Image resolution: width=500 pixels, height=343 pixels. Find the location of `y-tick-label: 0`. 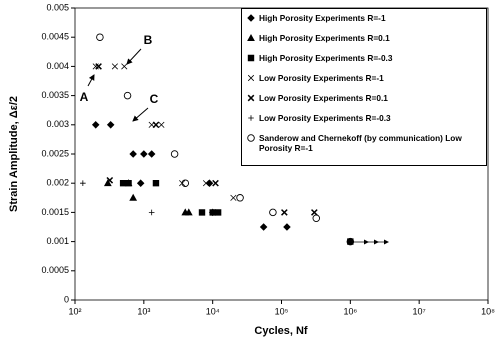

y-tick-label: 0 is located at coordinates (66, 299).